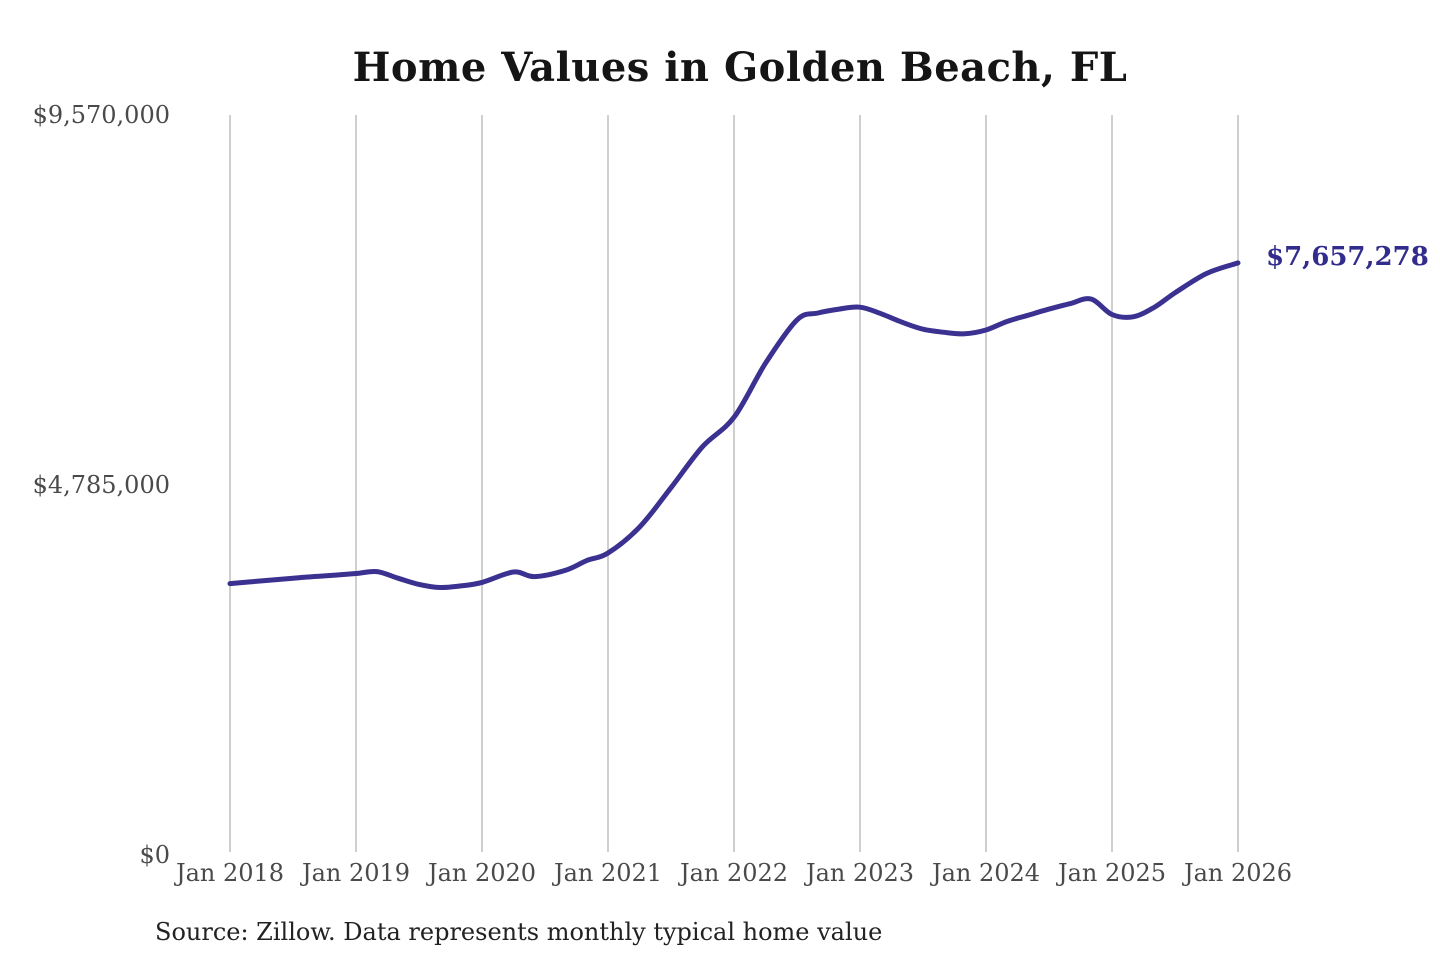 Image resolution: width=1440 pixels, height=960 pixels. I want to click on x-tick-label: Jan 2025, so click(1112, 873).